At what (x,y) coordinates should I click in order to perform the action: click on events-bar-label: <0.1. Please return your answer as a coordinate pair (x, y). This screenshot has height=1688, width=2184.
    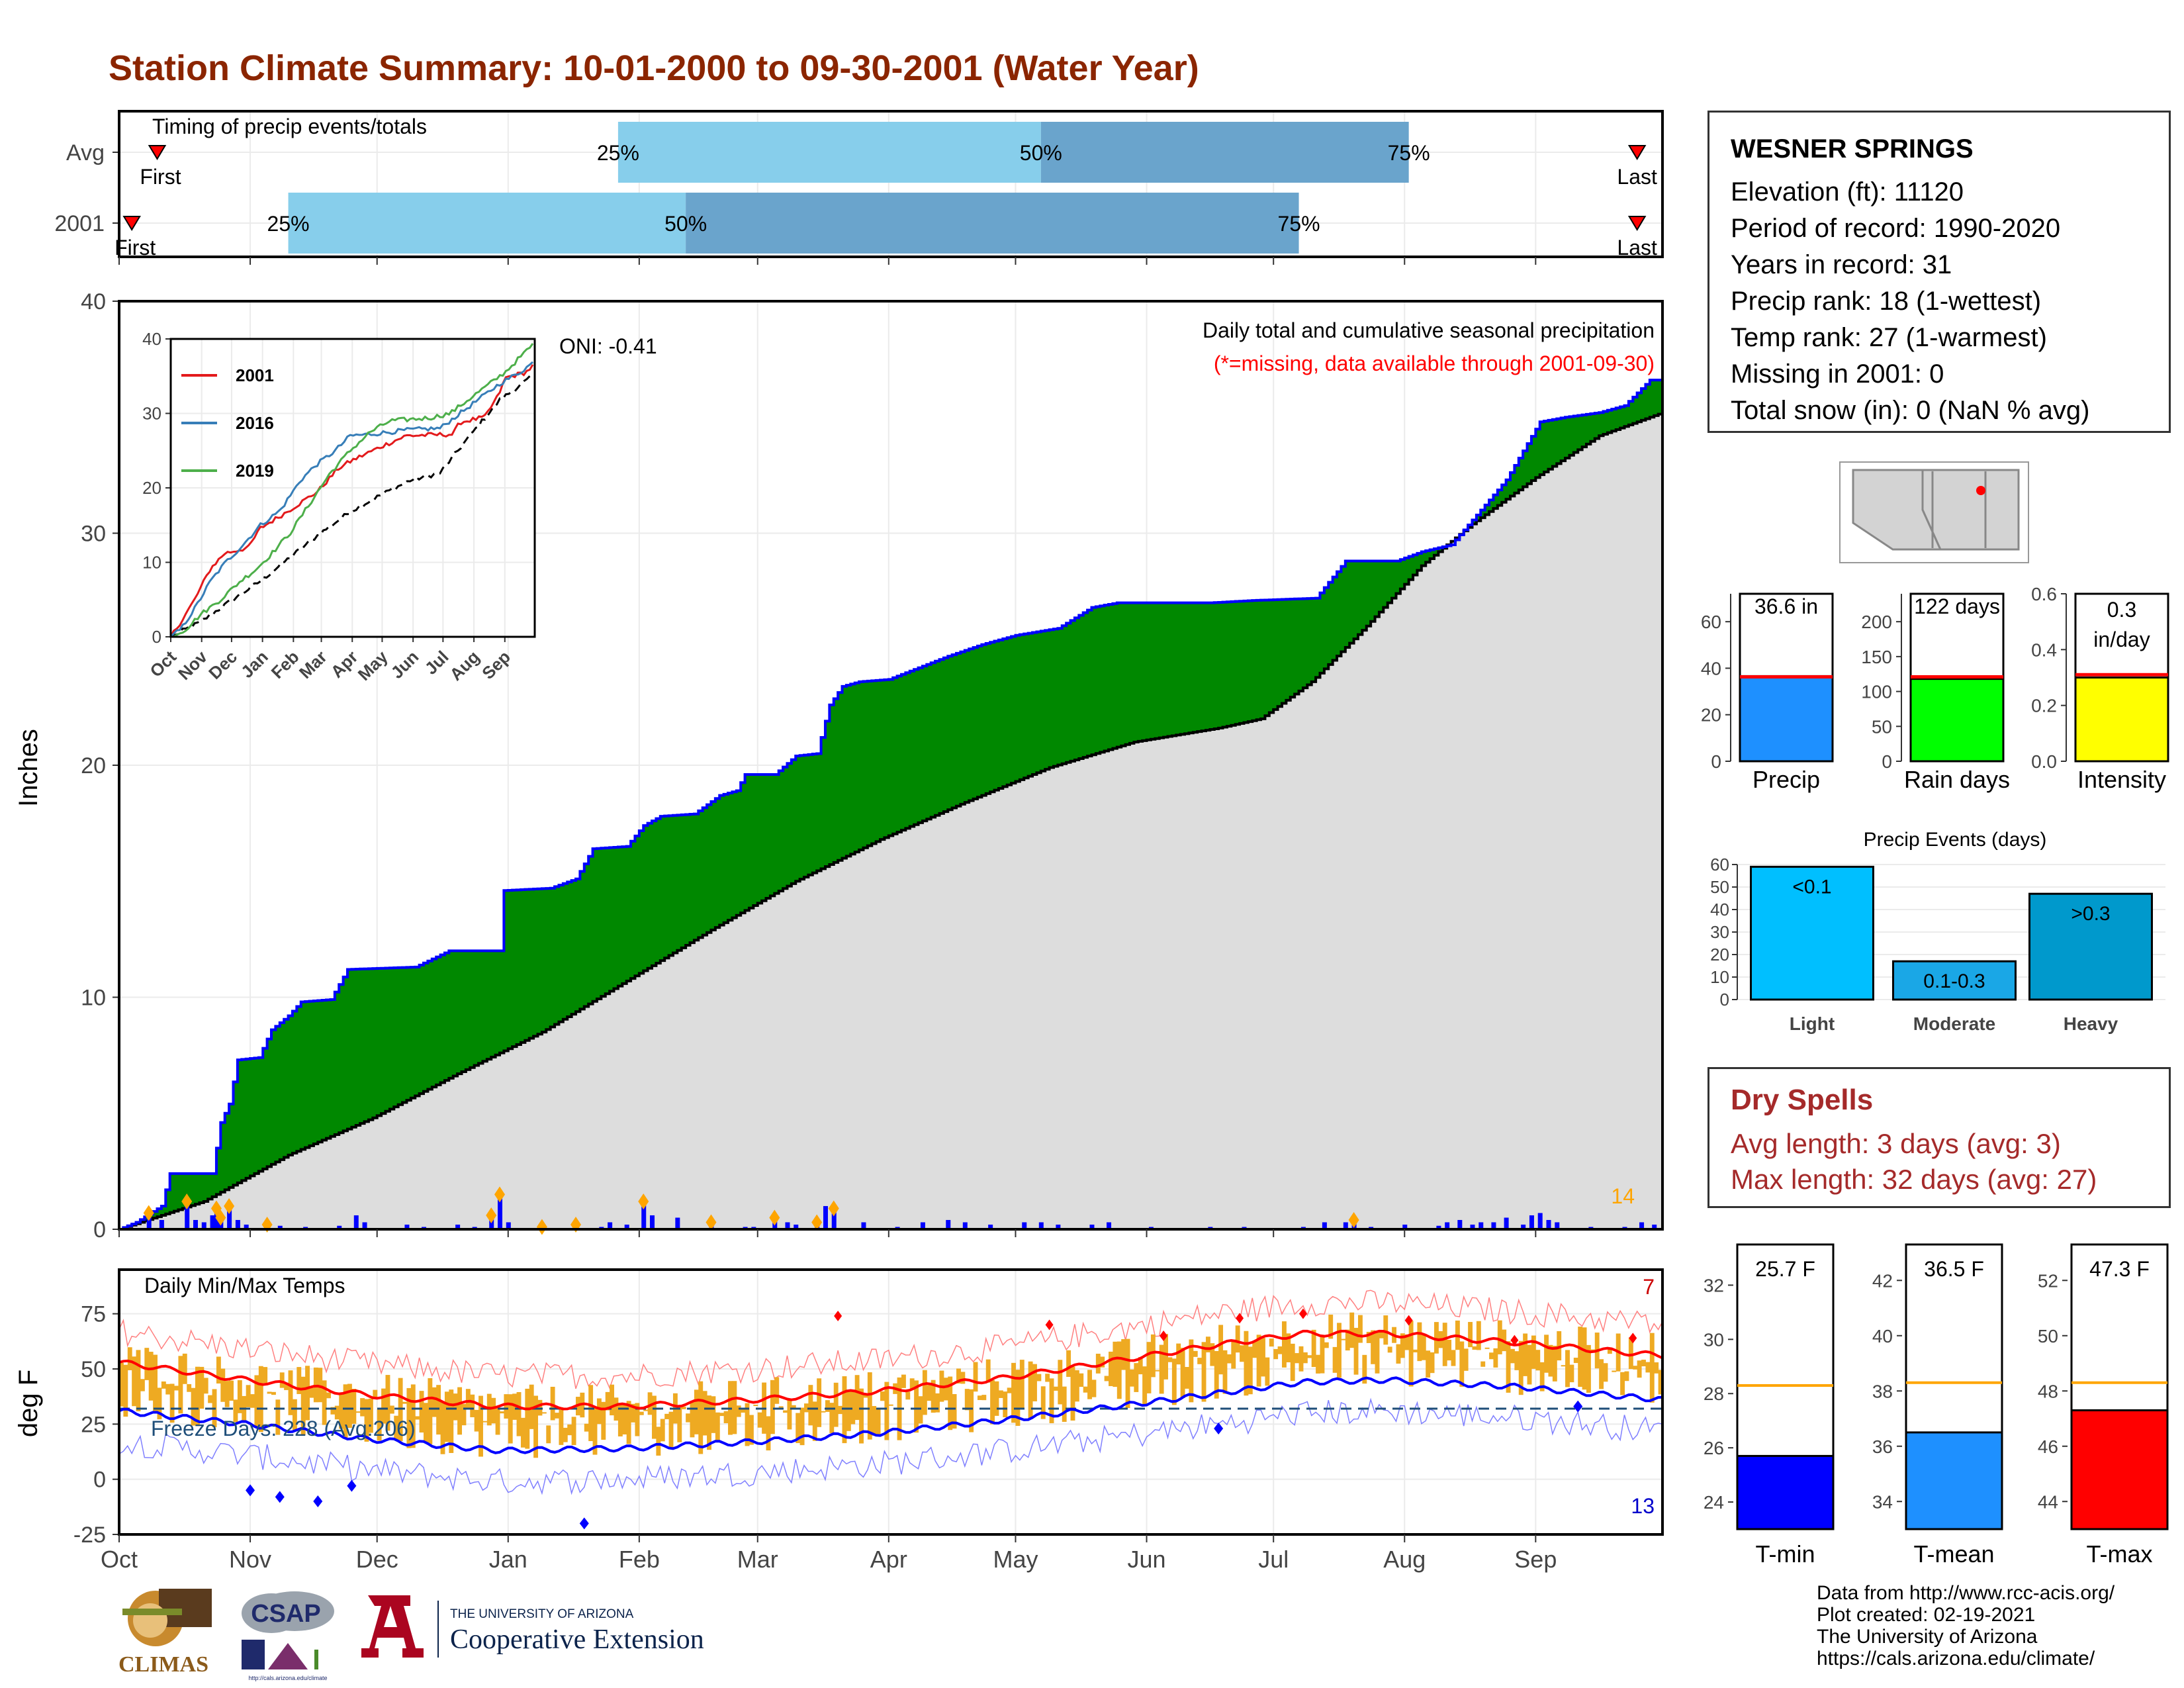
    Looking at the image, I should click on (1812, 887).